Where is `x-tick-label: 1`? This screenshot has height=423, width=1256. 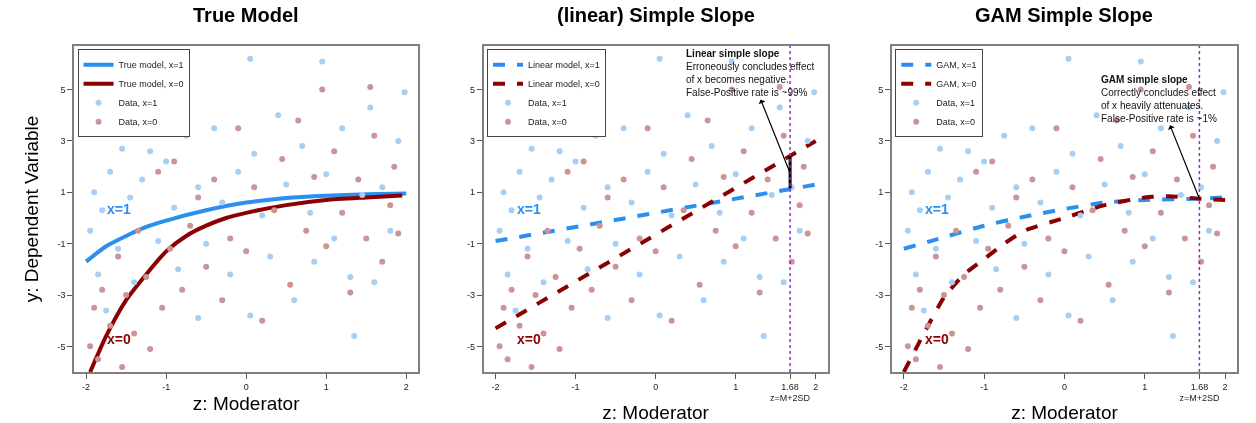 x-tick-label: 1 is located at coordinates (1145, 386).